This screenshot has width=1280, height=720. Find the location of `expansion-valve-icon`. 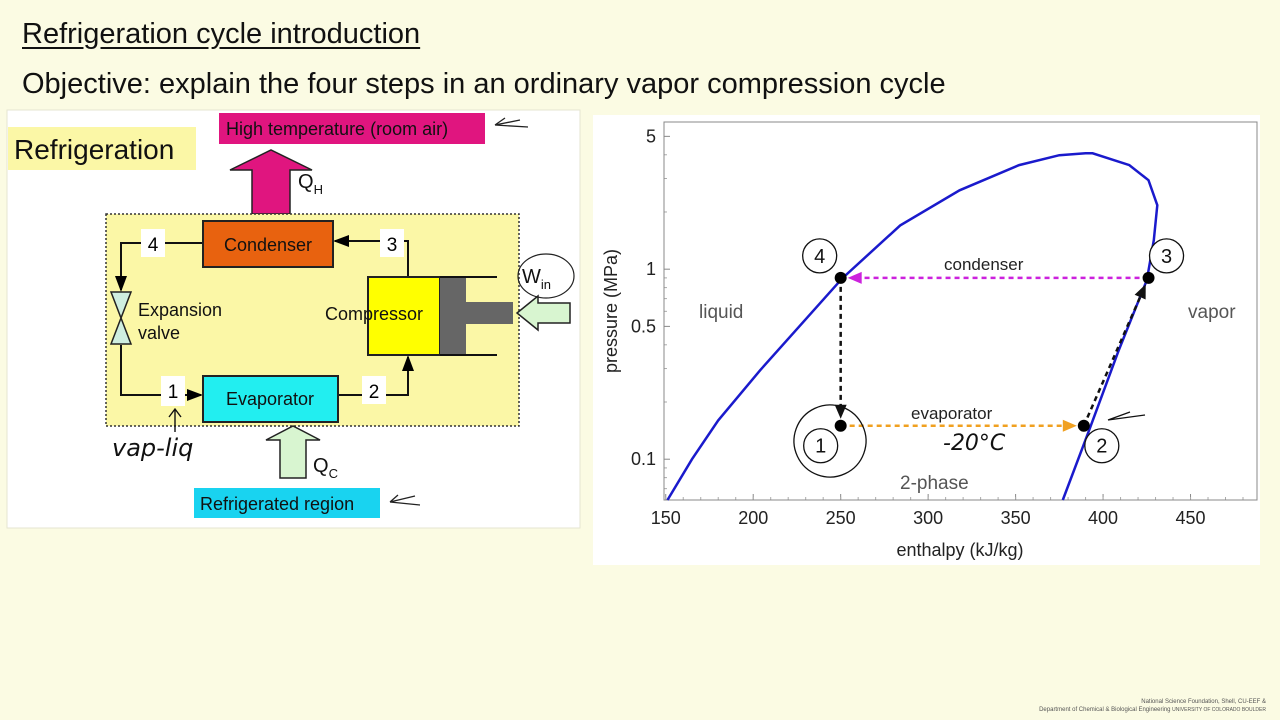

expansion-valve-icon is located at coordinates (121, 318).